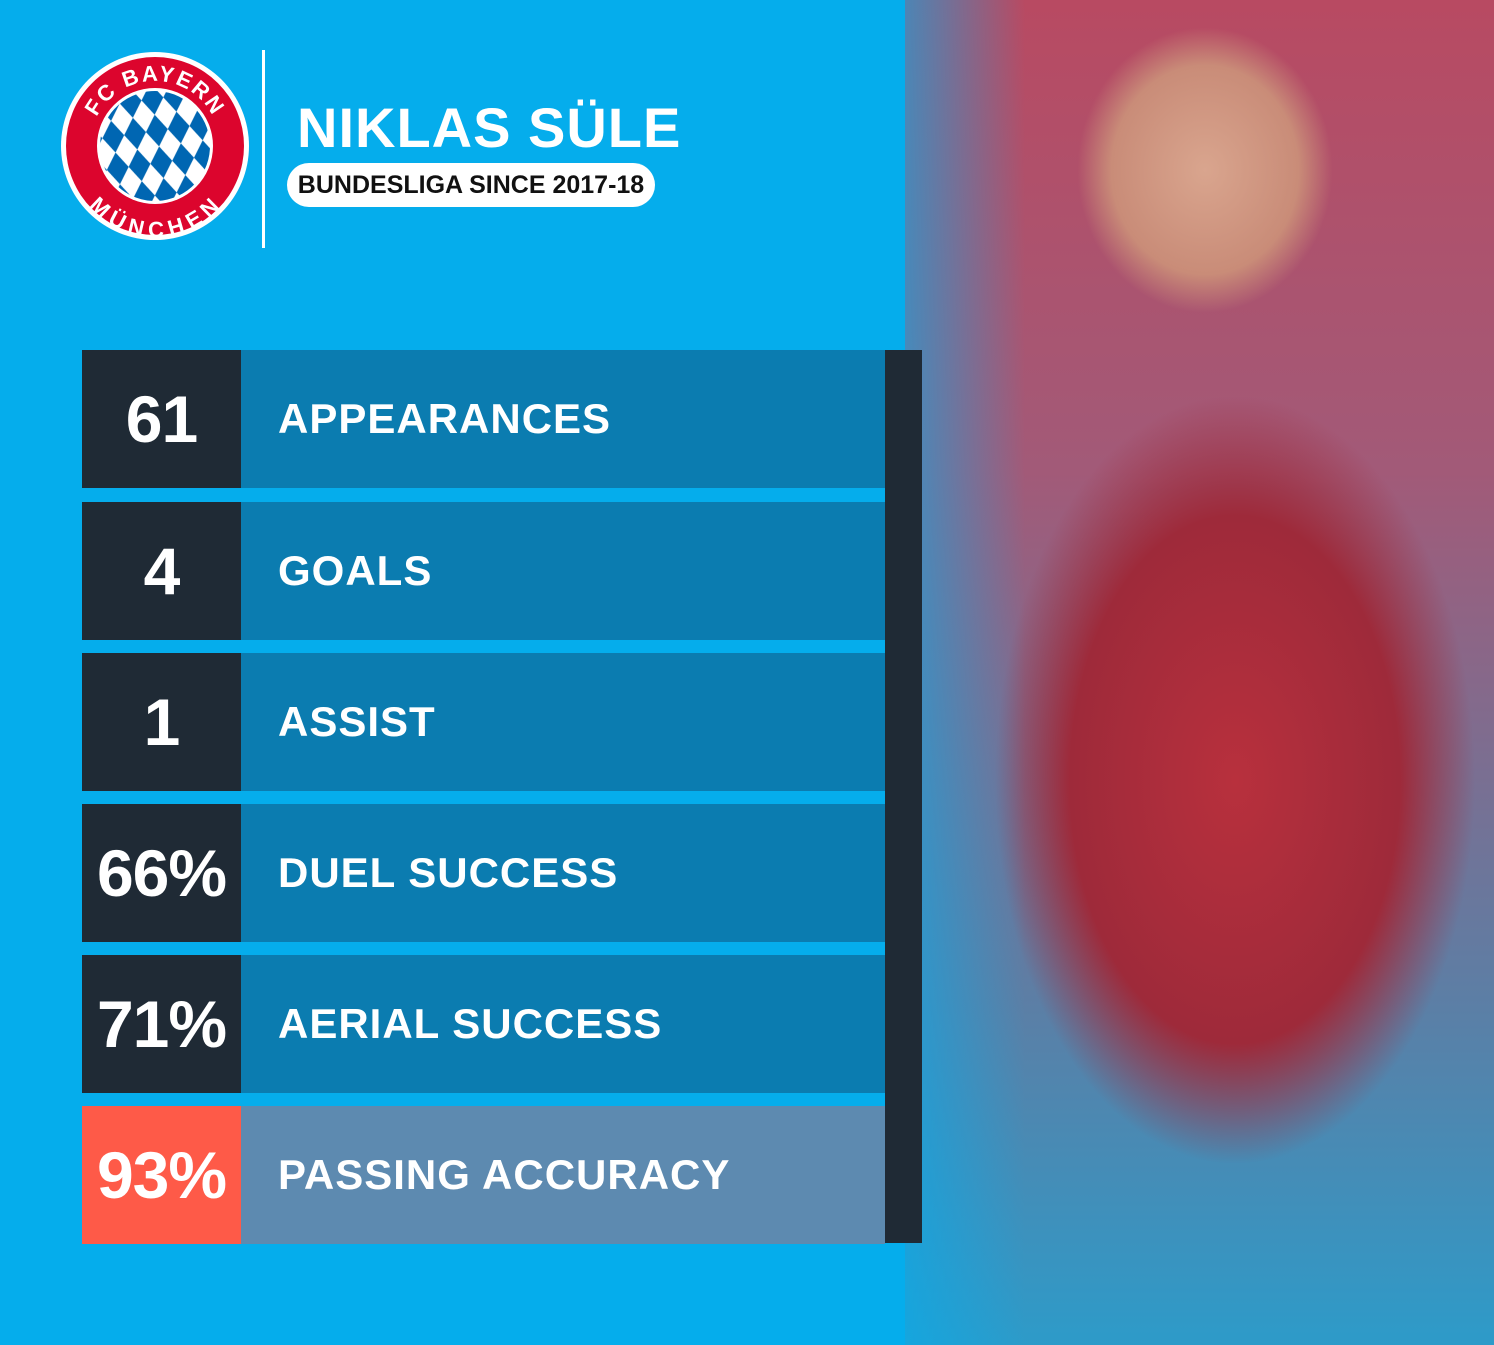  What do you see at coordinates (965, 672) in the screenshot?
I see `photo-fade` at bounding box center [965, 672].